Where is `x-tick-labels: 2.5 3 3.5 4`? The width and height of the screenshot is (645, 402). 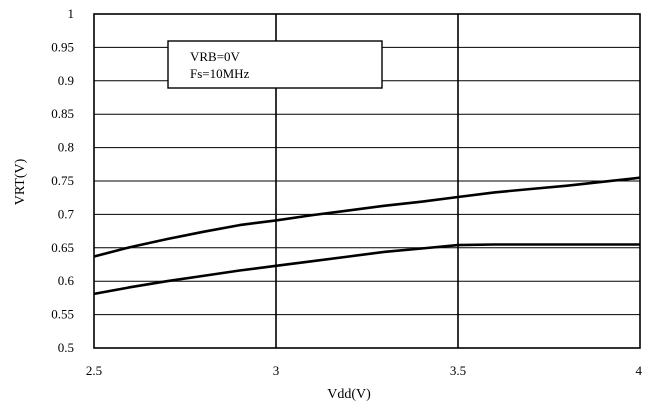
x-tick-labels: 2.5 3 3.5 4 is located at coordinates (364, 370).